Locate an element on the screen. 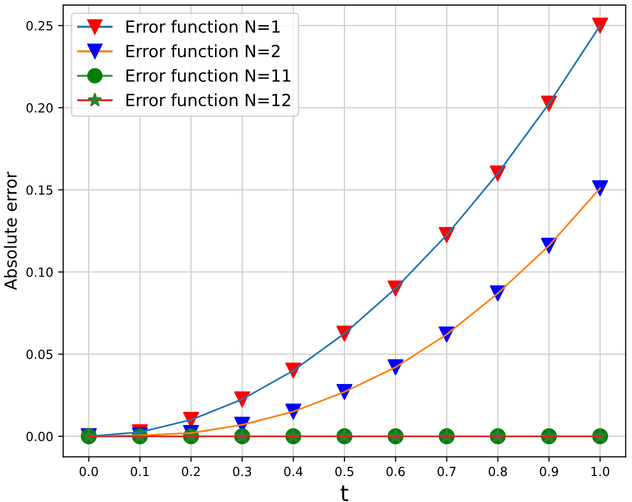 This screenshot has width=632, height=502. y-axis-title: Absolute error is located at coordinates (10, 231).